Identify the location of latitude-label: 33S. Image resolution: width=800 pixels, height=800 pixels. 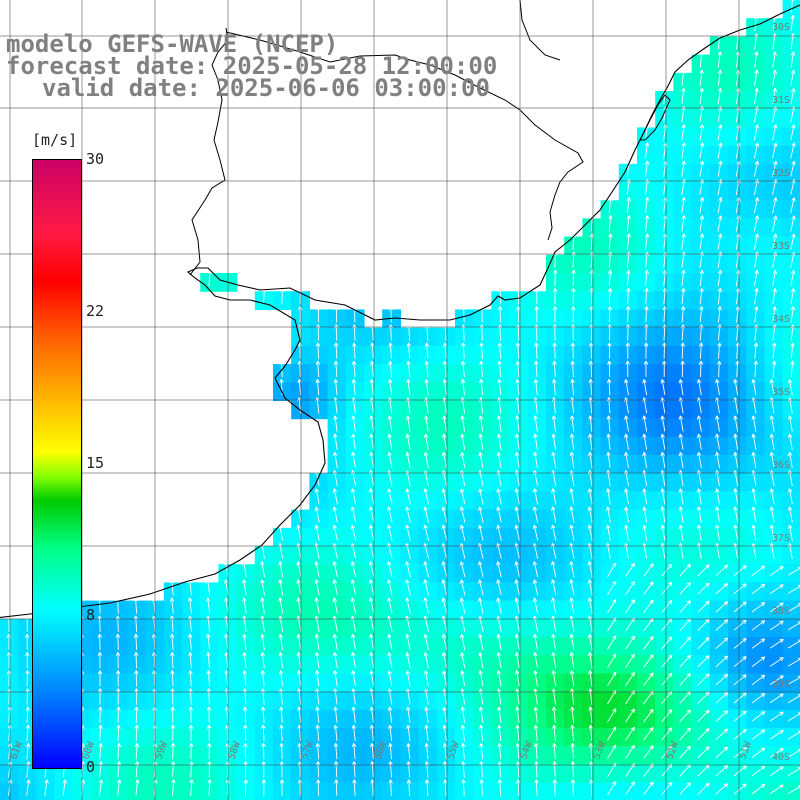
(781, 246).